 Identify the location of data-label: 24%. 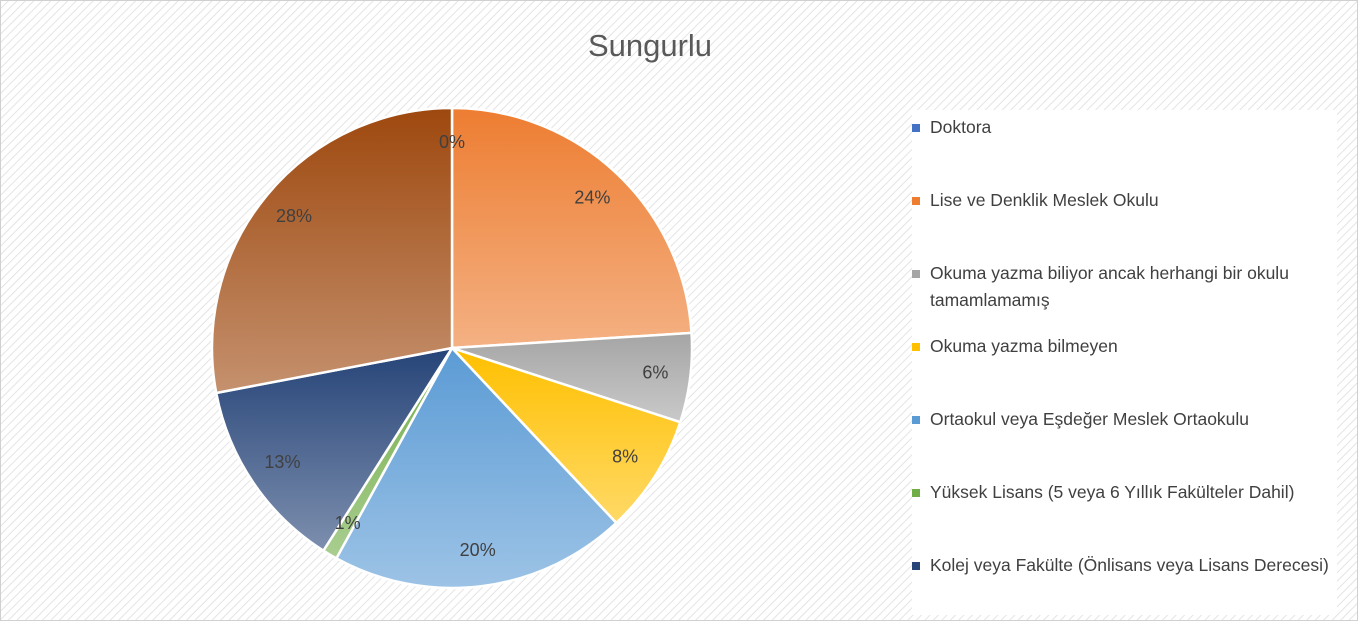
(592, 197).